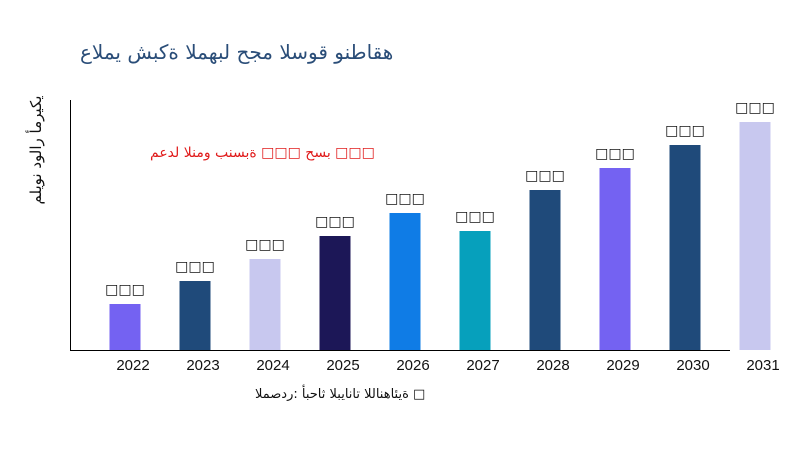  Describe the element at coordinates (475, 217) in the screenshot. I see `data-label-2027: □□□` at that location.